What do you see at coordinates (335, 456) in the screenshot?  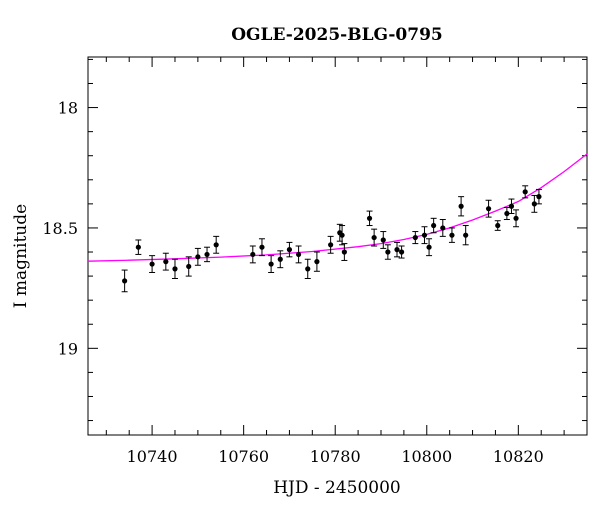 I see `x-tick-label: 10780` at bounding box center [335, 456].